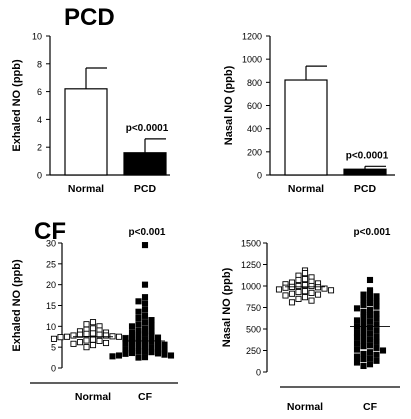 Image resolution: width=411 pixels, height=419 pixels. What do you see at coordinates (17, 105) in the screenshot?
I see `pcd-exhaled-y-axis-label: Exhaled NO (ppb)` at bounding box center [17, 105].